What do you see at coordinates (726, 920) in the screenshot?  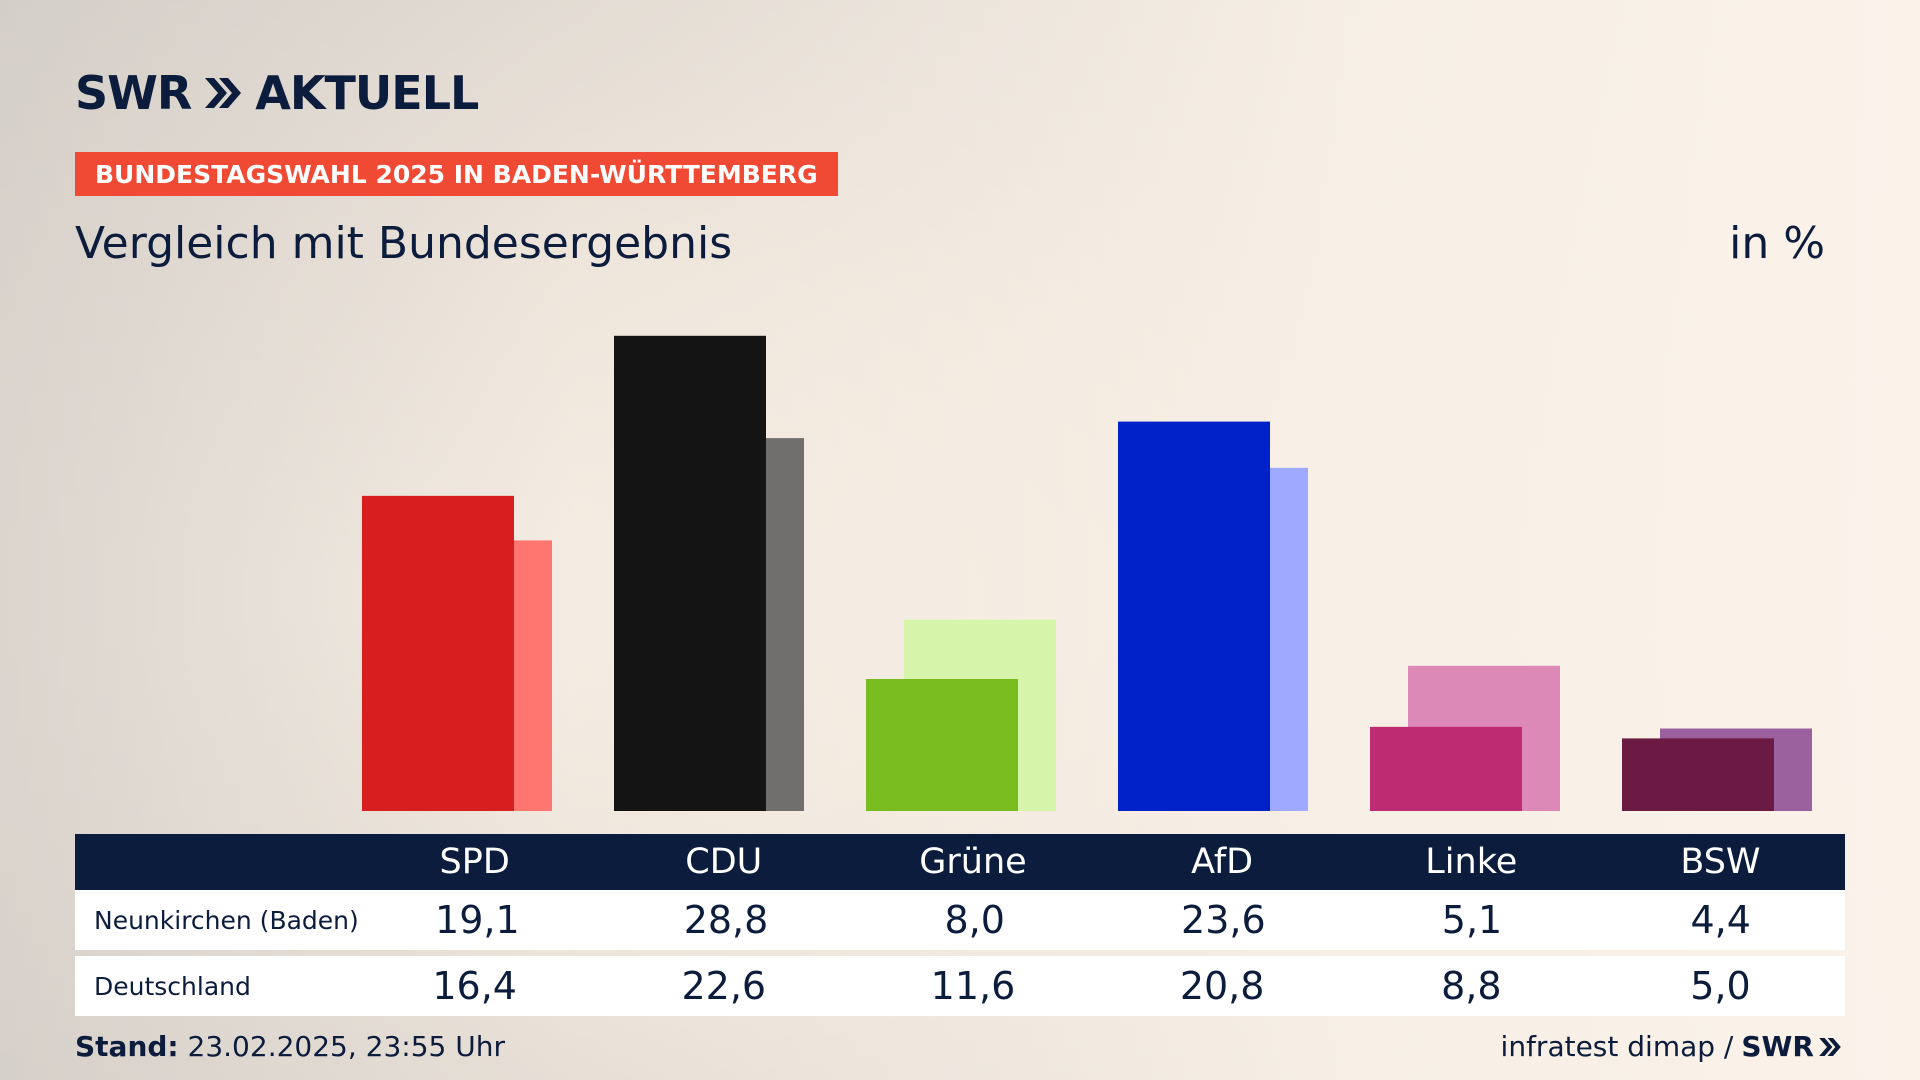 I see `value-local-cdu: 28,8` at bounding box center [726, 920].